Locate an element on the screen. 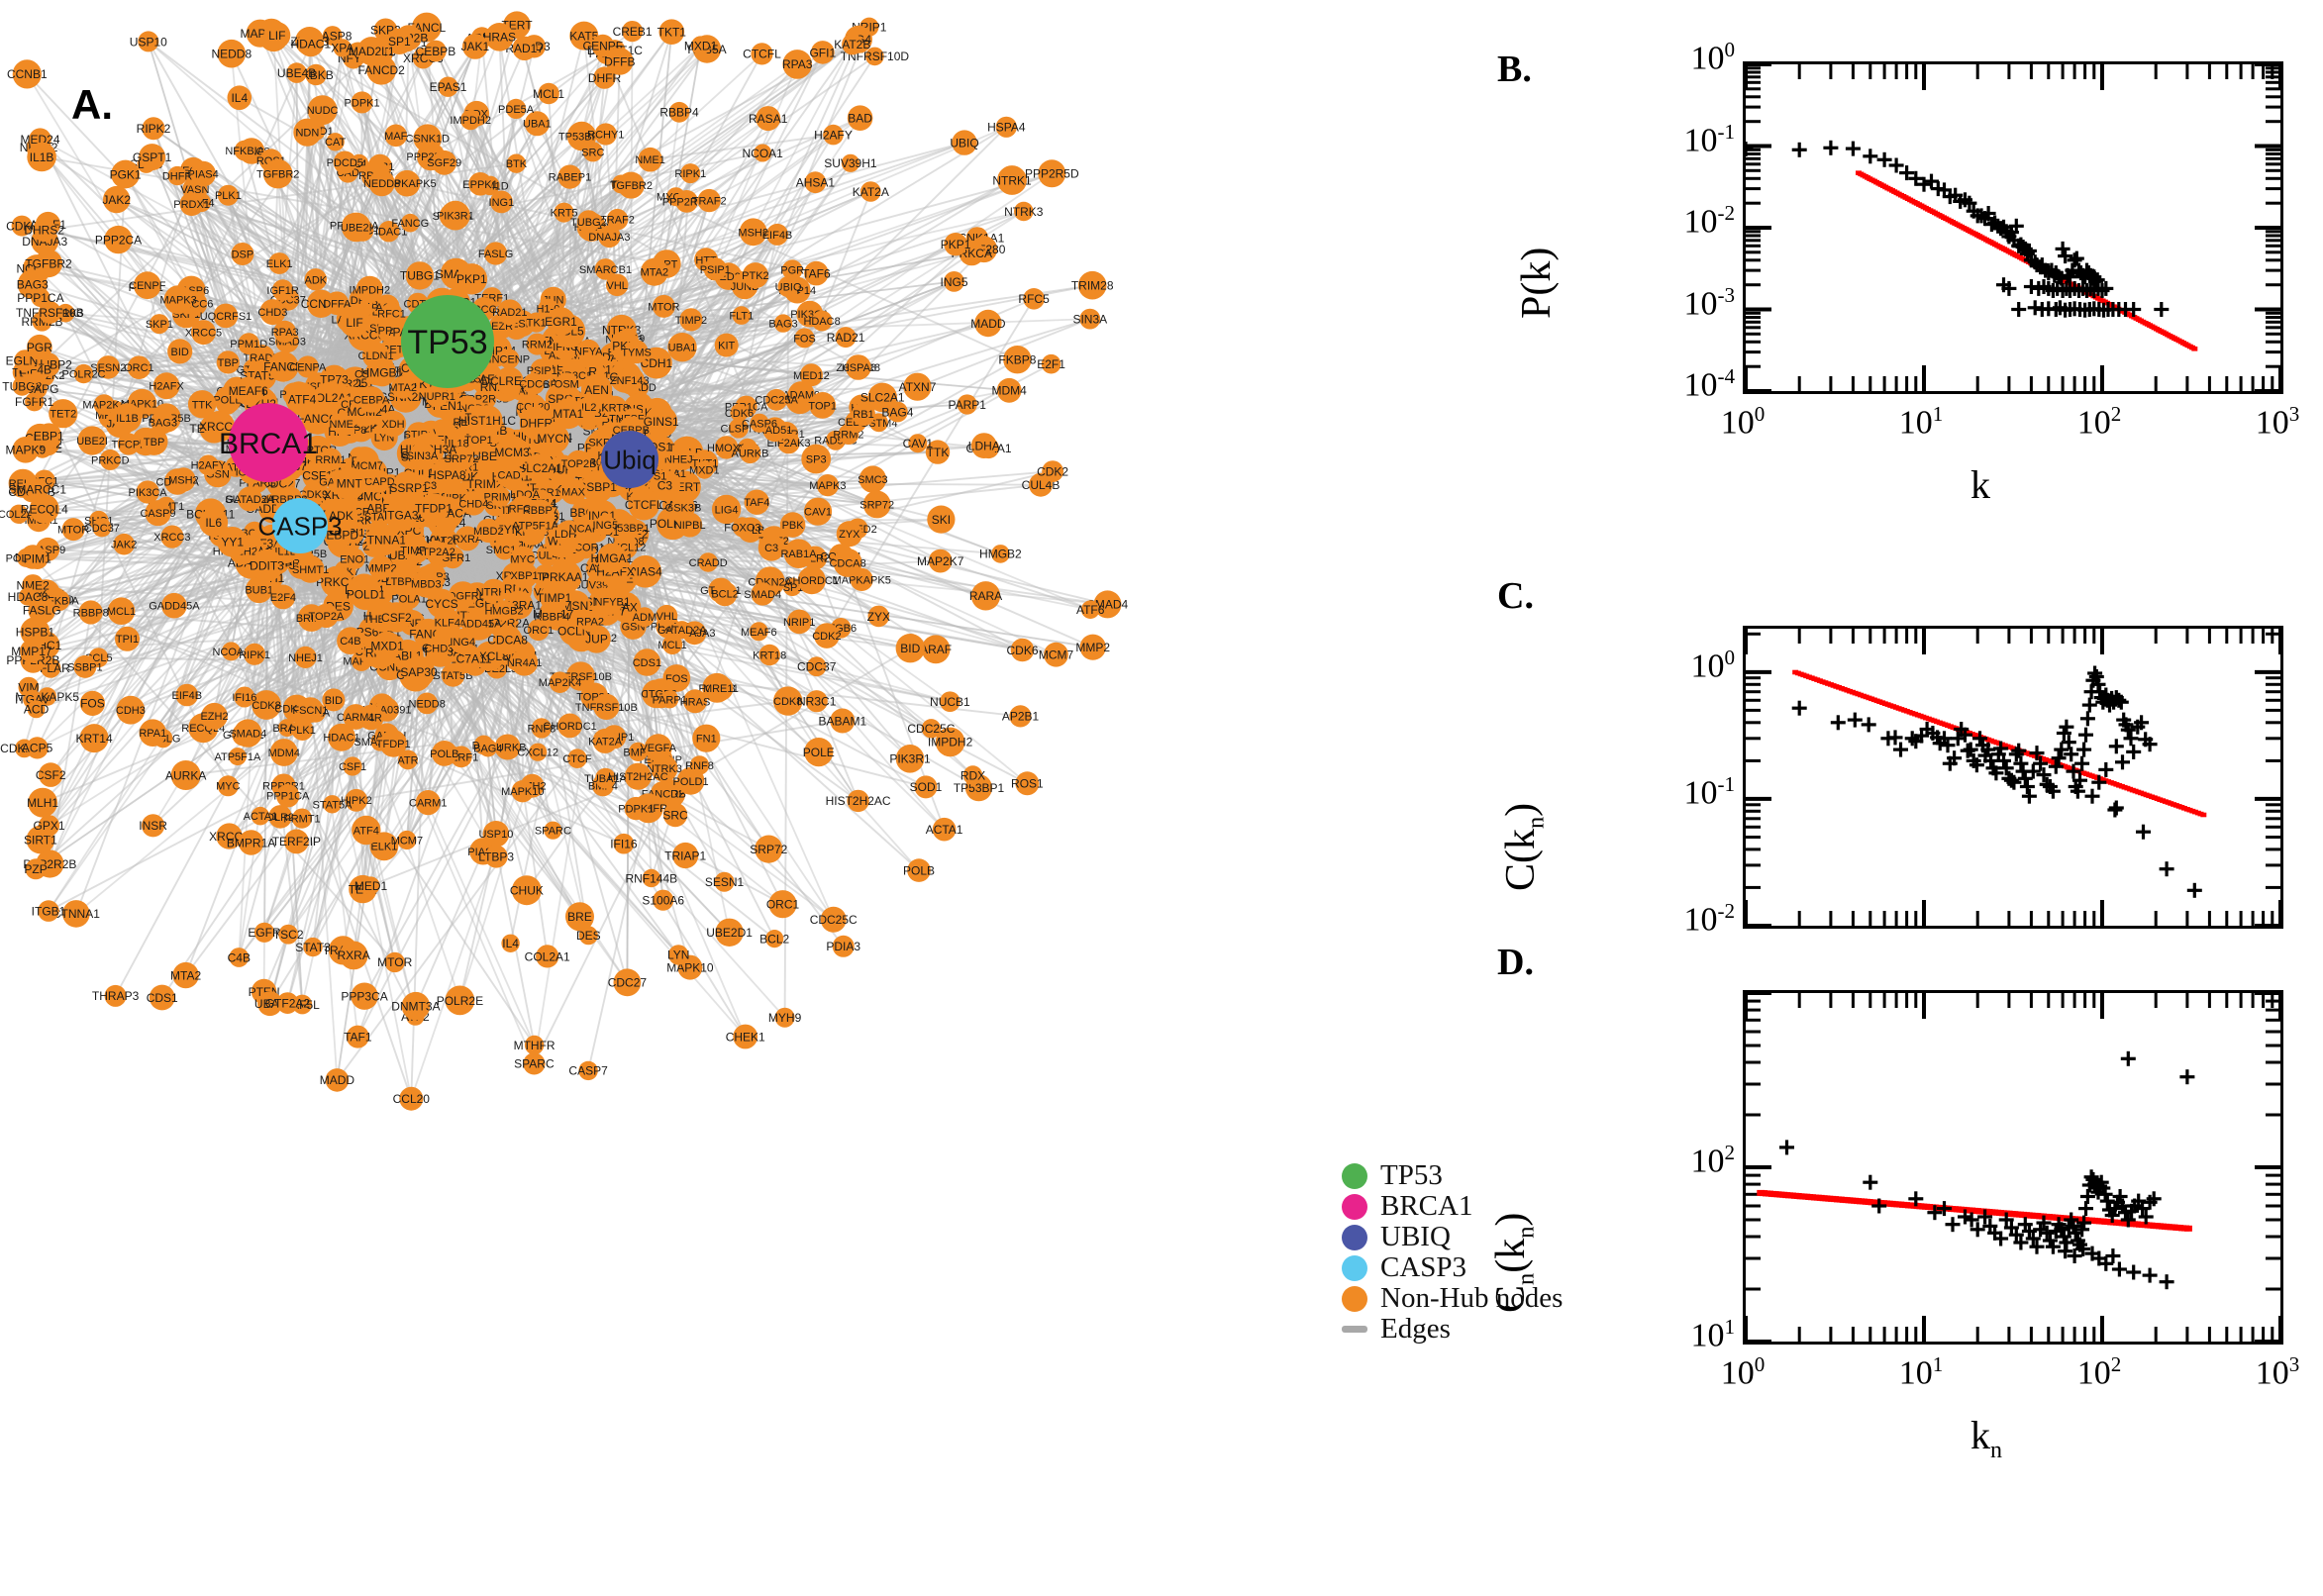  gene-node: USP10 is located at coordinates (148, 41).